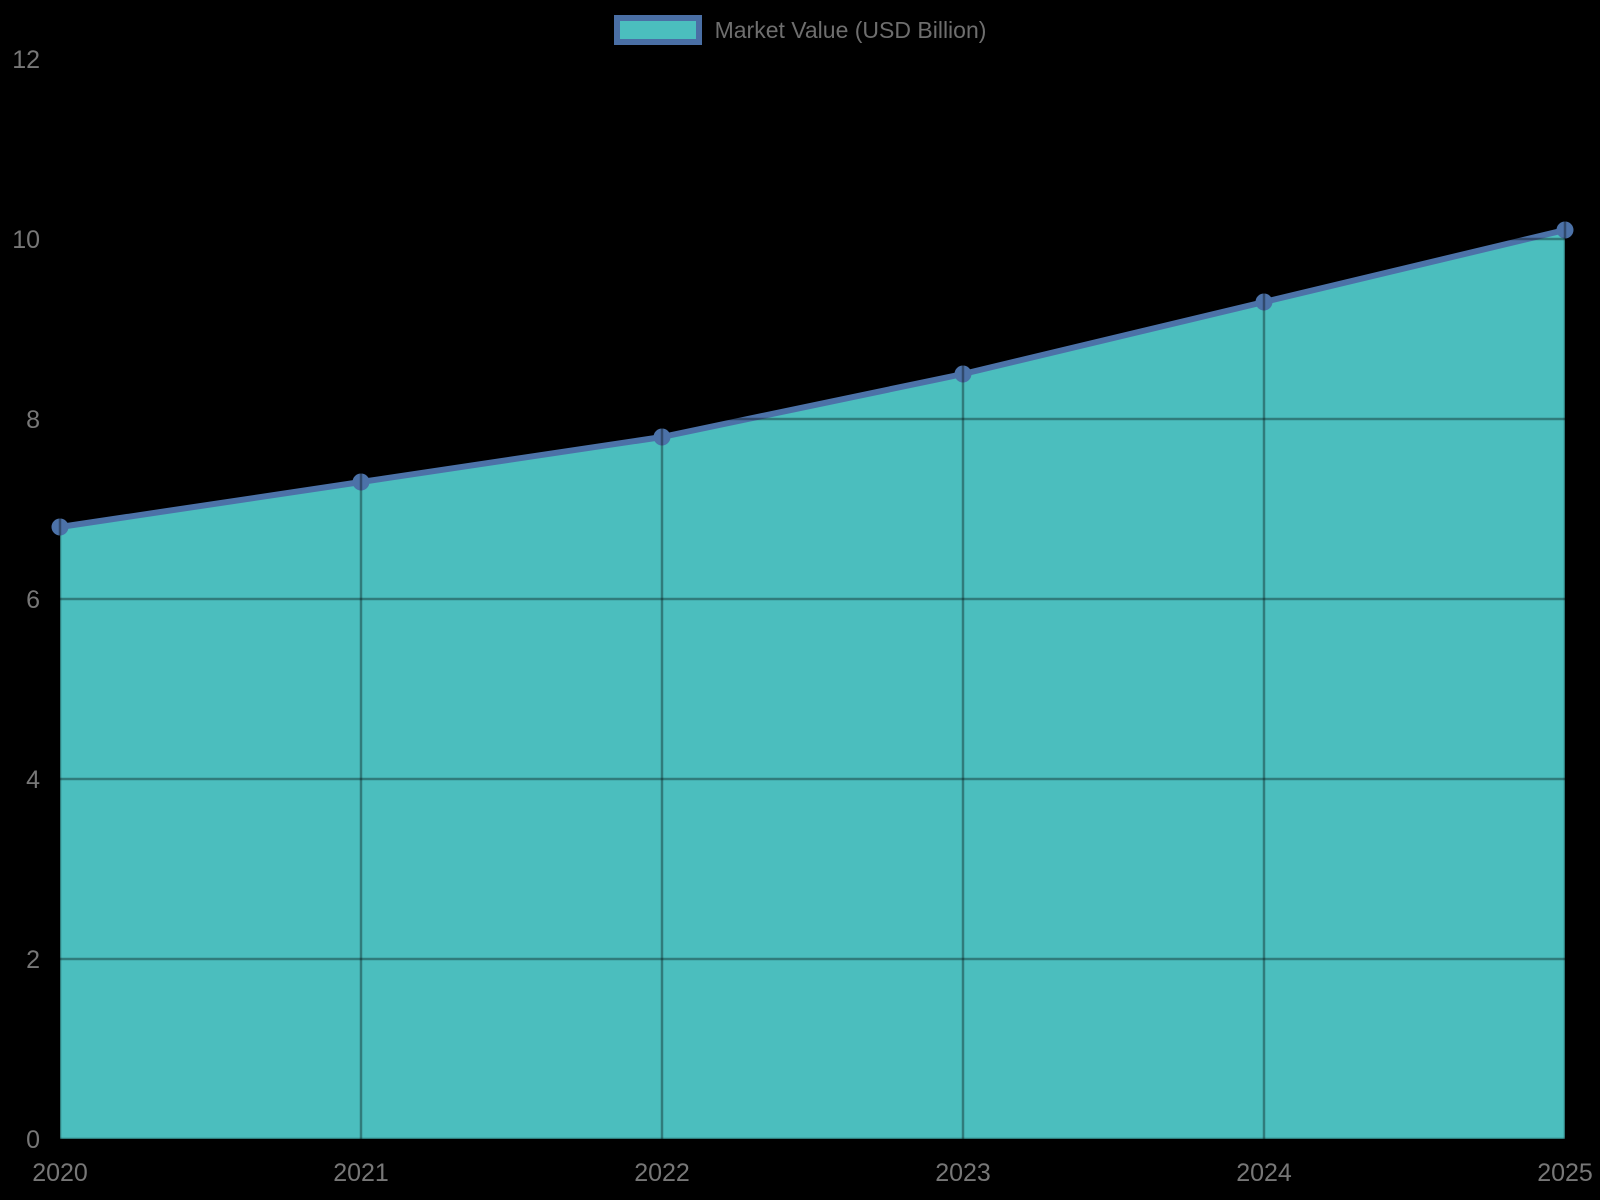 The image size is (1600, 1200). Describe the element at coordinates (963, 1173) in the screenshot. I see `x-axis-tick-label: 2023` at that location.